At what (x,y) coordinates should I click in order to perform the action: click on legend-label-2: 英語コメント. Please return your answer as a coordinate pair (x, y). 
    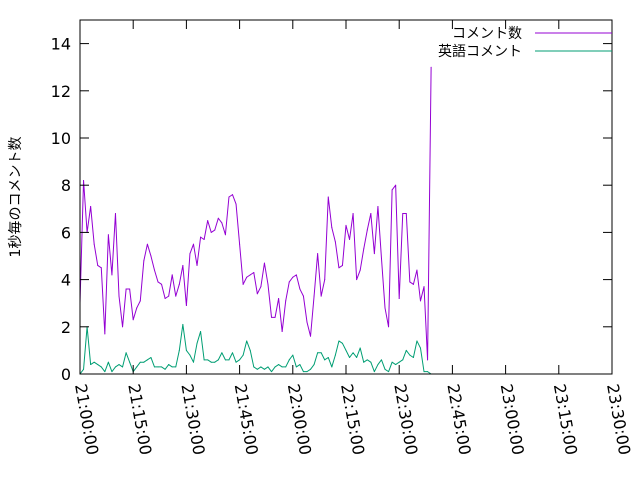
    Looking at the image, I should click on (480, 51).